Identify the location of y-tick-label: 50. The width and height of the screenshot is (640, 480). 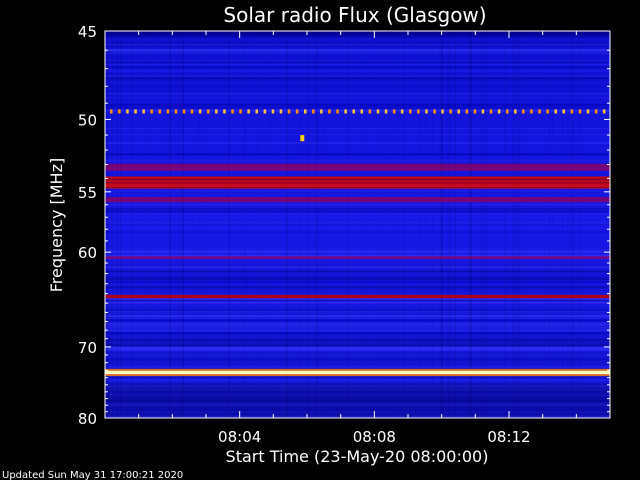
(87, 120).